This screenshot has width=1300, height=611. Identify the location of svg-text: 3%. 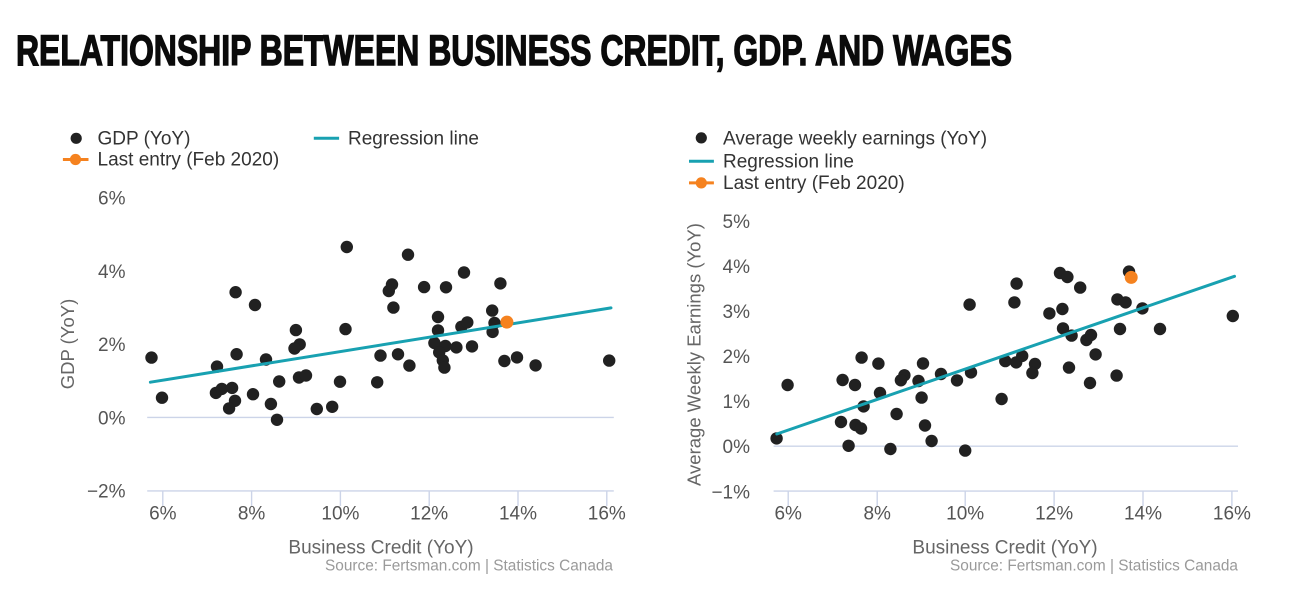
(737, 312).